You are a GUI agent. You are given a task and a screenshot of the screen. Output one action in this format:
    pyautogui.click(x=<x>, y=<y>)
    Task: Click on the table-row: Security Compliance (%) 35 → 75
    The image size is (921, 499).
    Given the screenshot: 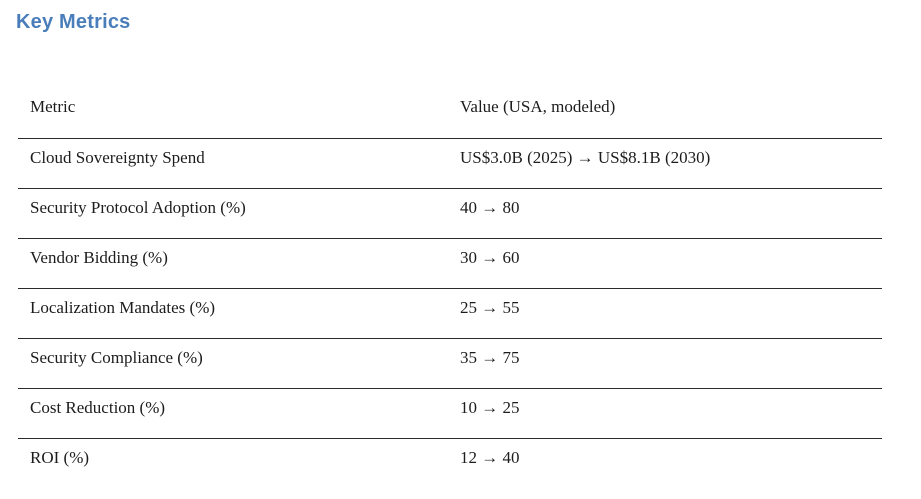 What is the action you would take?
    pyautogui.click(x=450, y=363)
    